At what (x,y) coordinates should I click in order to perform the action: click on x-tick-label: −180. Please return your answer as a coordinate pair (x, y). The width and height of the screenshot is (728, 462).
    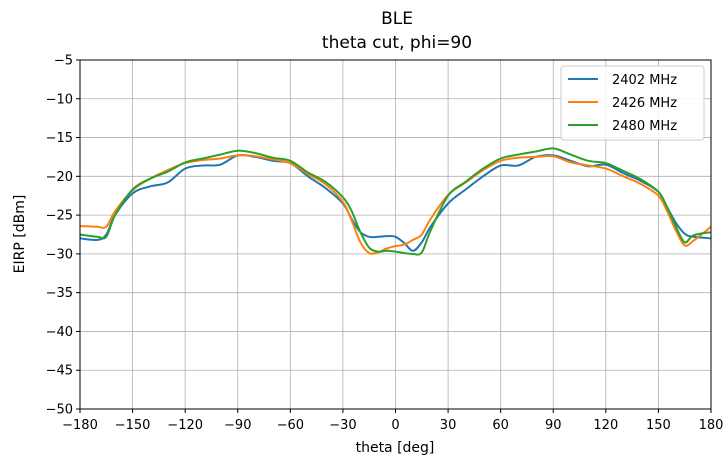
    Looking at the image, I should click on (80, 425).